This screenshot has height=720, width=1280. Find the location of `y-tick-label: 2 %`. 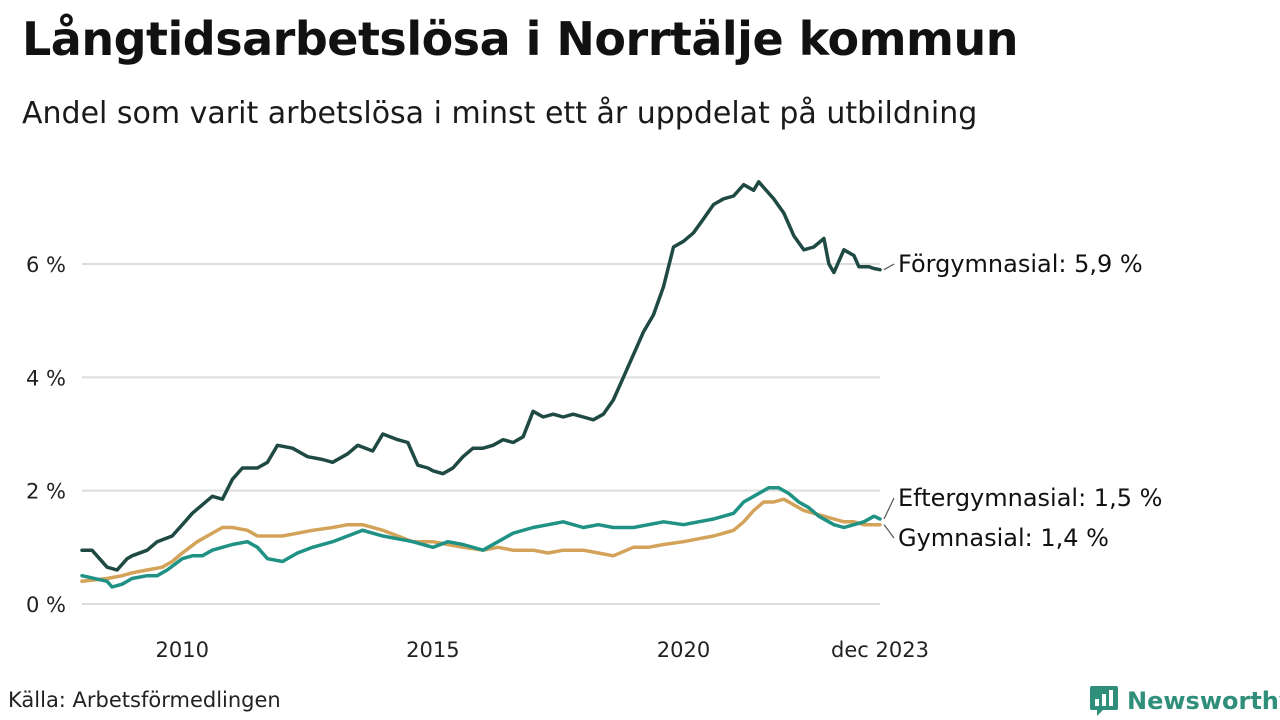

y-tick-label: 2 % is located at coordinates (46, 492).